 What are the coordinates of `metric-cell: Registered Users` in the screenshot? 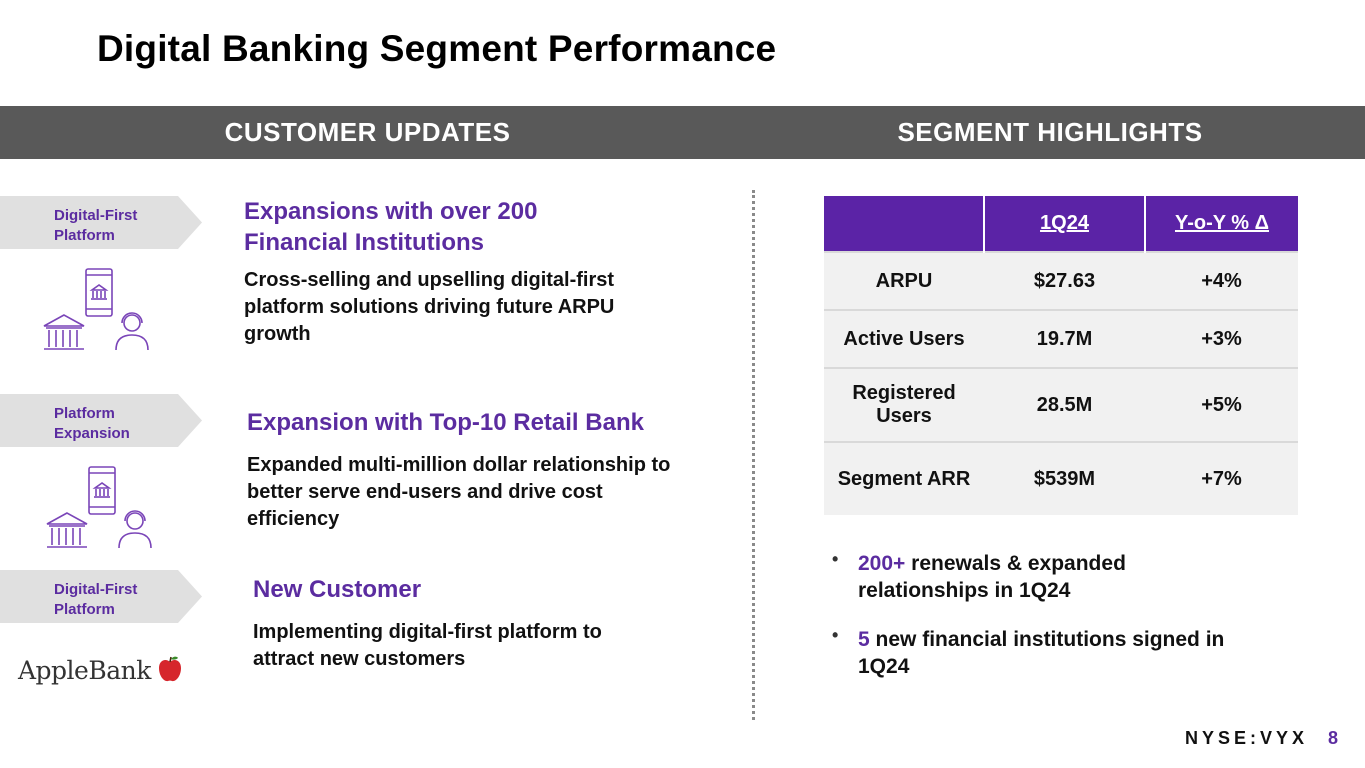 It's located at (904, 404).